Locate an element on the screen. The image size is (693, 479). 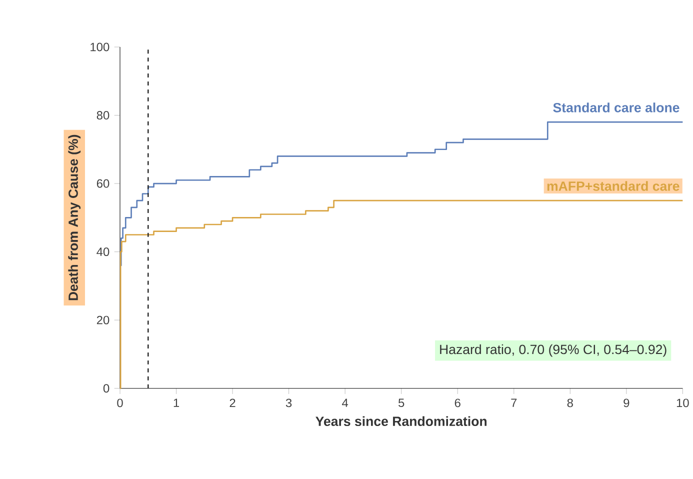
x-tick-label: 7 is located at coordinates (514, 402).